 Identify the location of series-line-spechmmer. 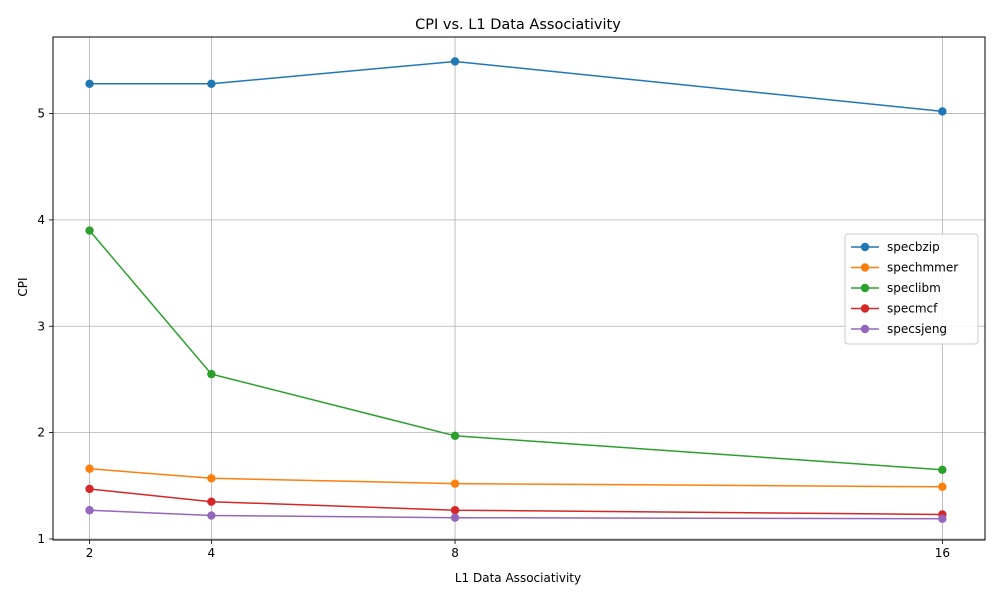
(516, 478).